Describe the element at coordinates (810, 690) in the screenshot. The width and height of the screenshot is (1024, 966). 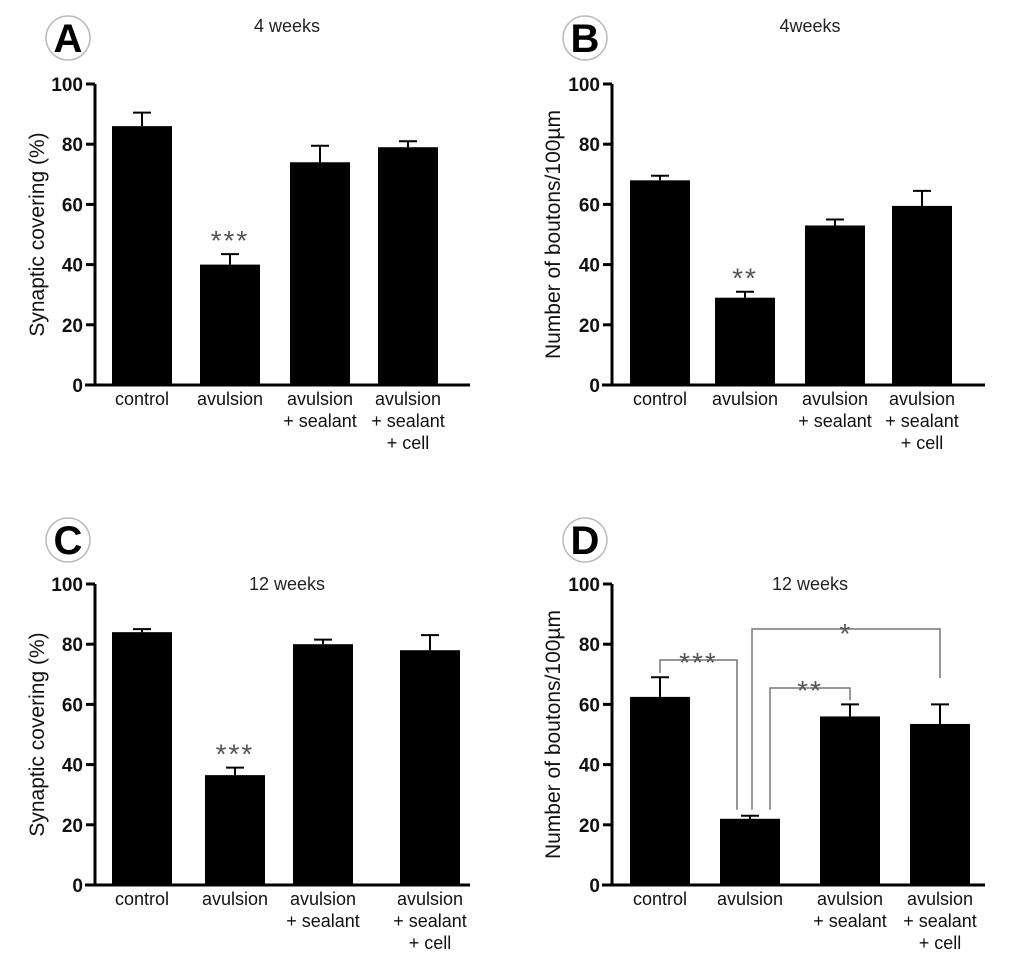
I see `significance-bracket-label: **` at that location.